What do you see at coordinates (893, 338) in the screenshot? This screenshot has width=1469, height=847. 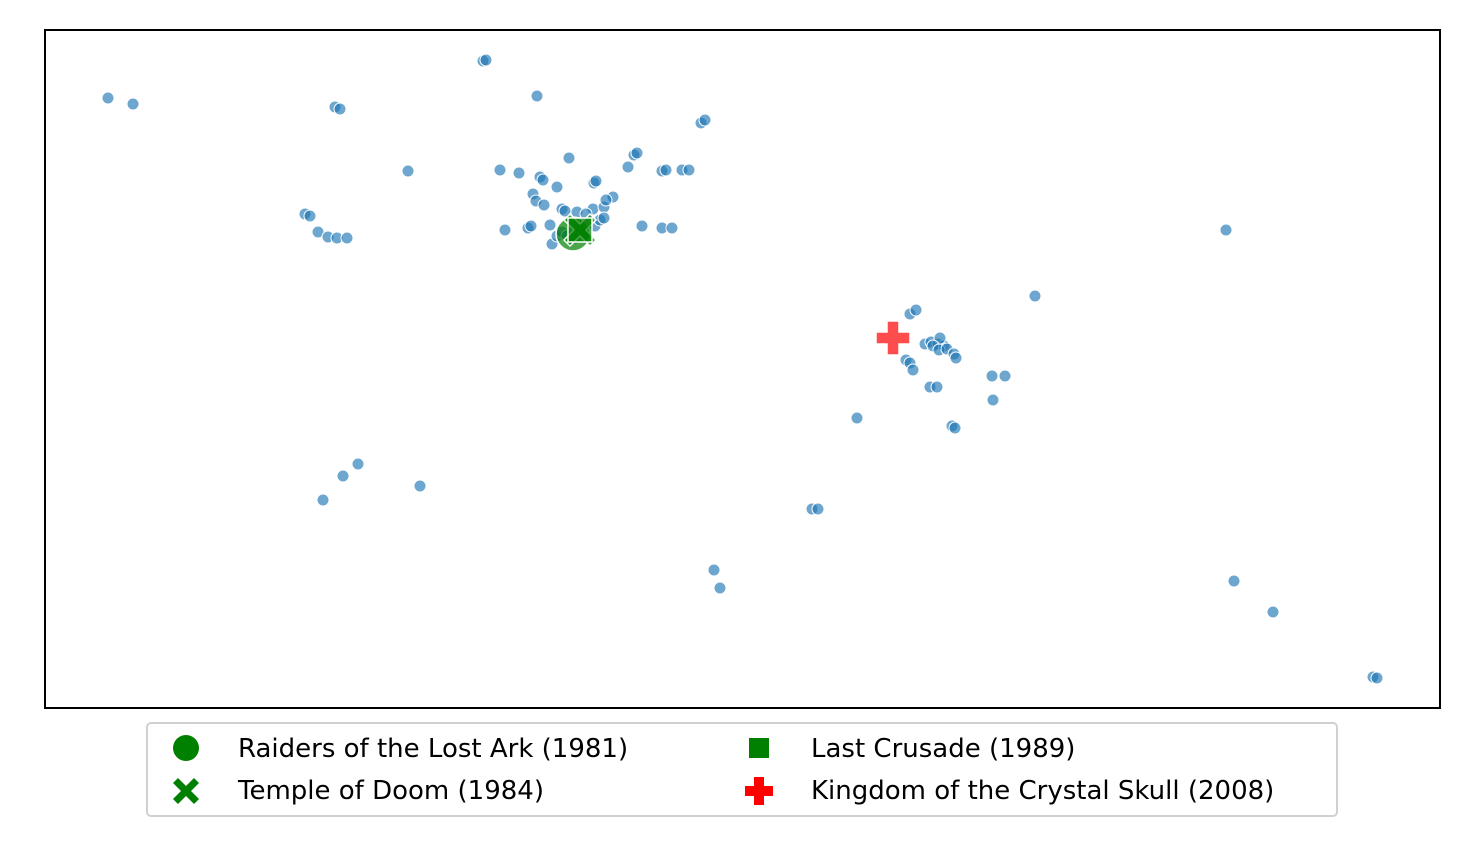 I see `movie-marker-plus` at bounding box center [893, 338].